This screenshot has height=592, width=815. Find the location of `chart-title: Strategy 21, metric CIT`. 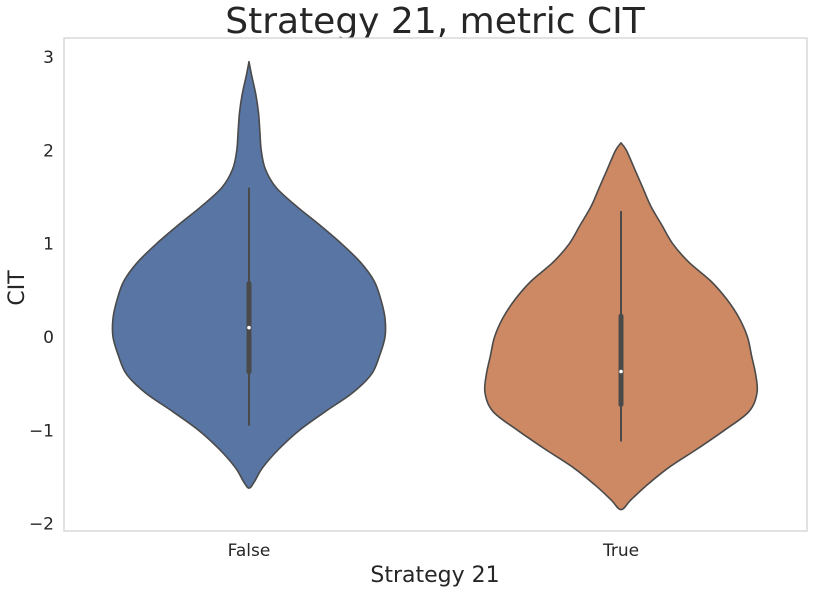

chart-title: Strategy 21, metric CIT is located at coordinates (435, 21).